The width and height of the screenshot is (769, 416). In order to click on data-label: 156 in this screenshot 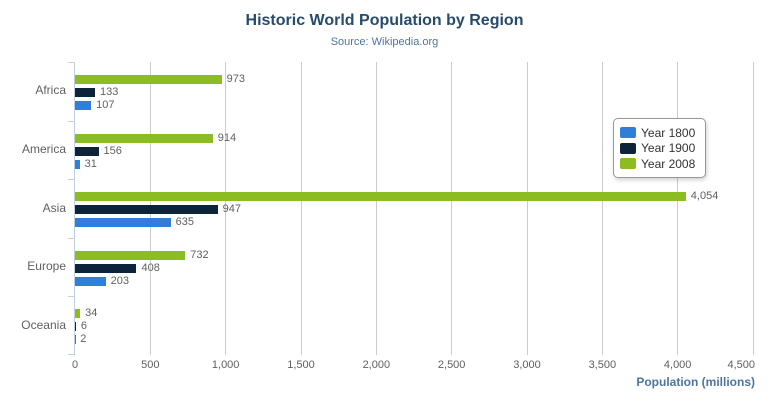, I will do `click(112, 150)`.